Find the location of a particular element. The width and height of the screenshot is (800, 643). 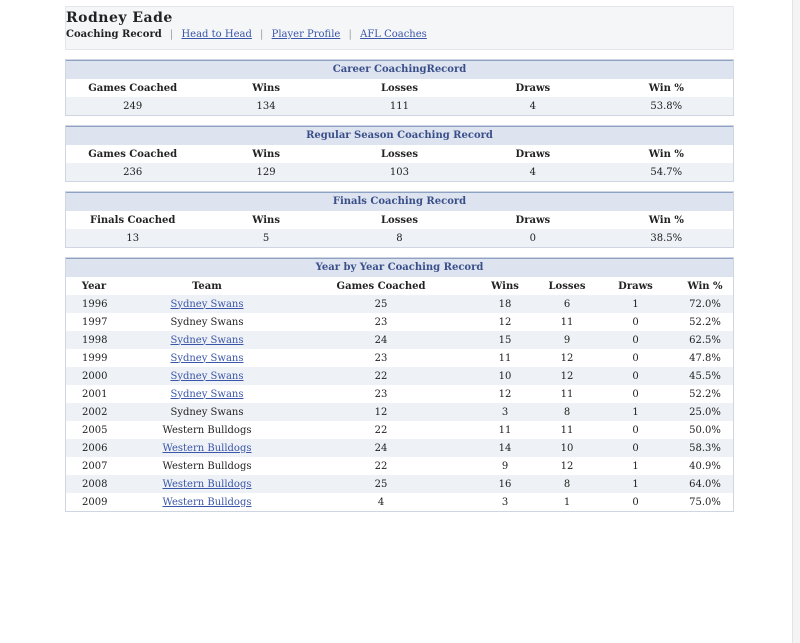

wins-cell: 12 is located at coordinates (505, 322).